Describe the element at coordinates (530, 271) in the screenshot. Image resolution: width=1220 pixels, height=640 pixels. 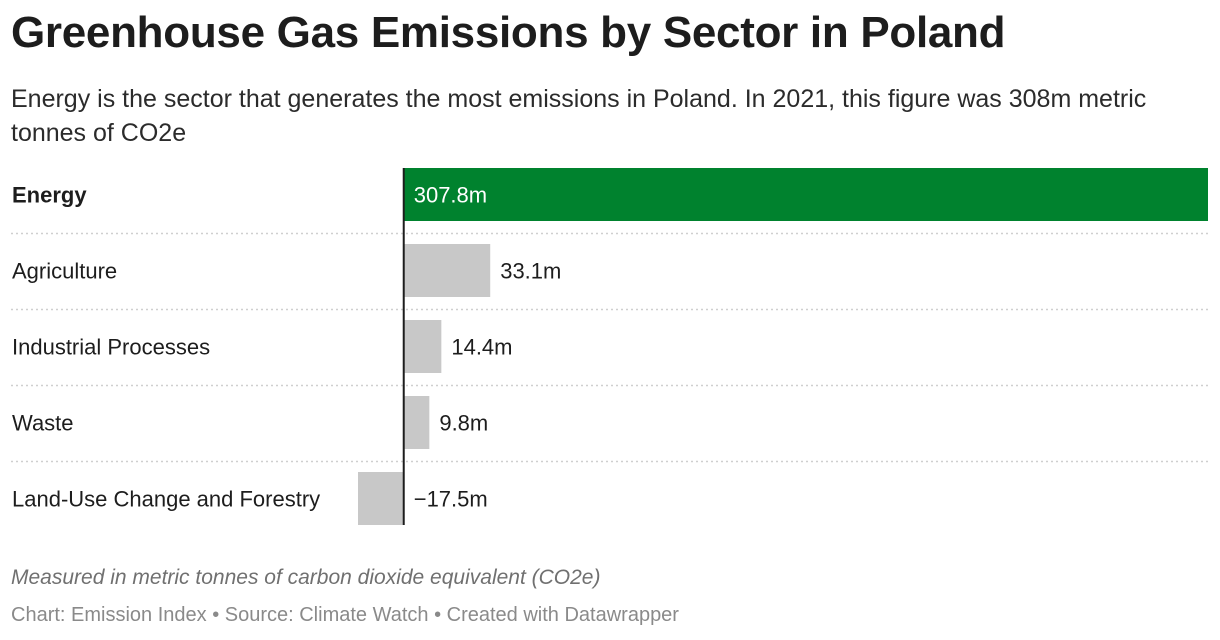
I see `value-label: 33.1m` at that location.